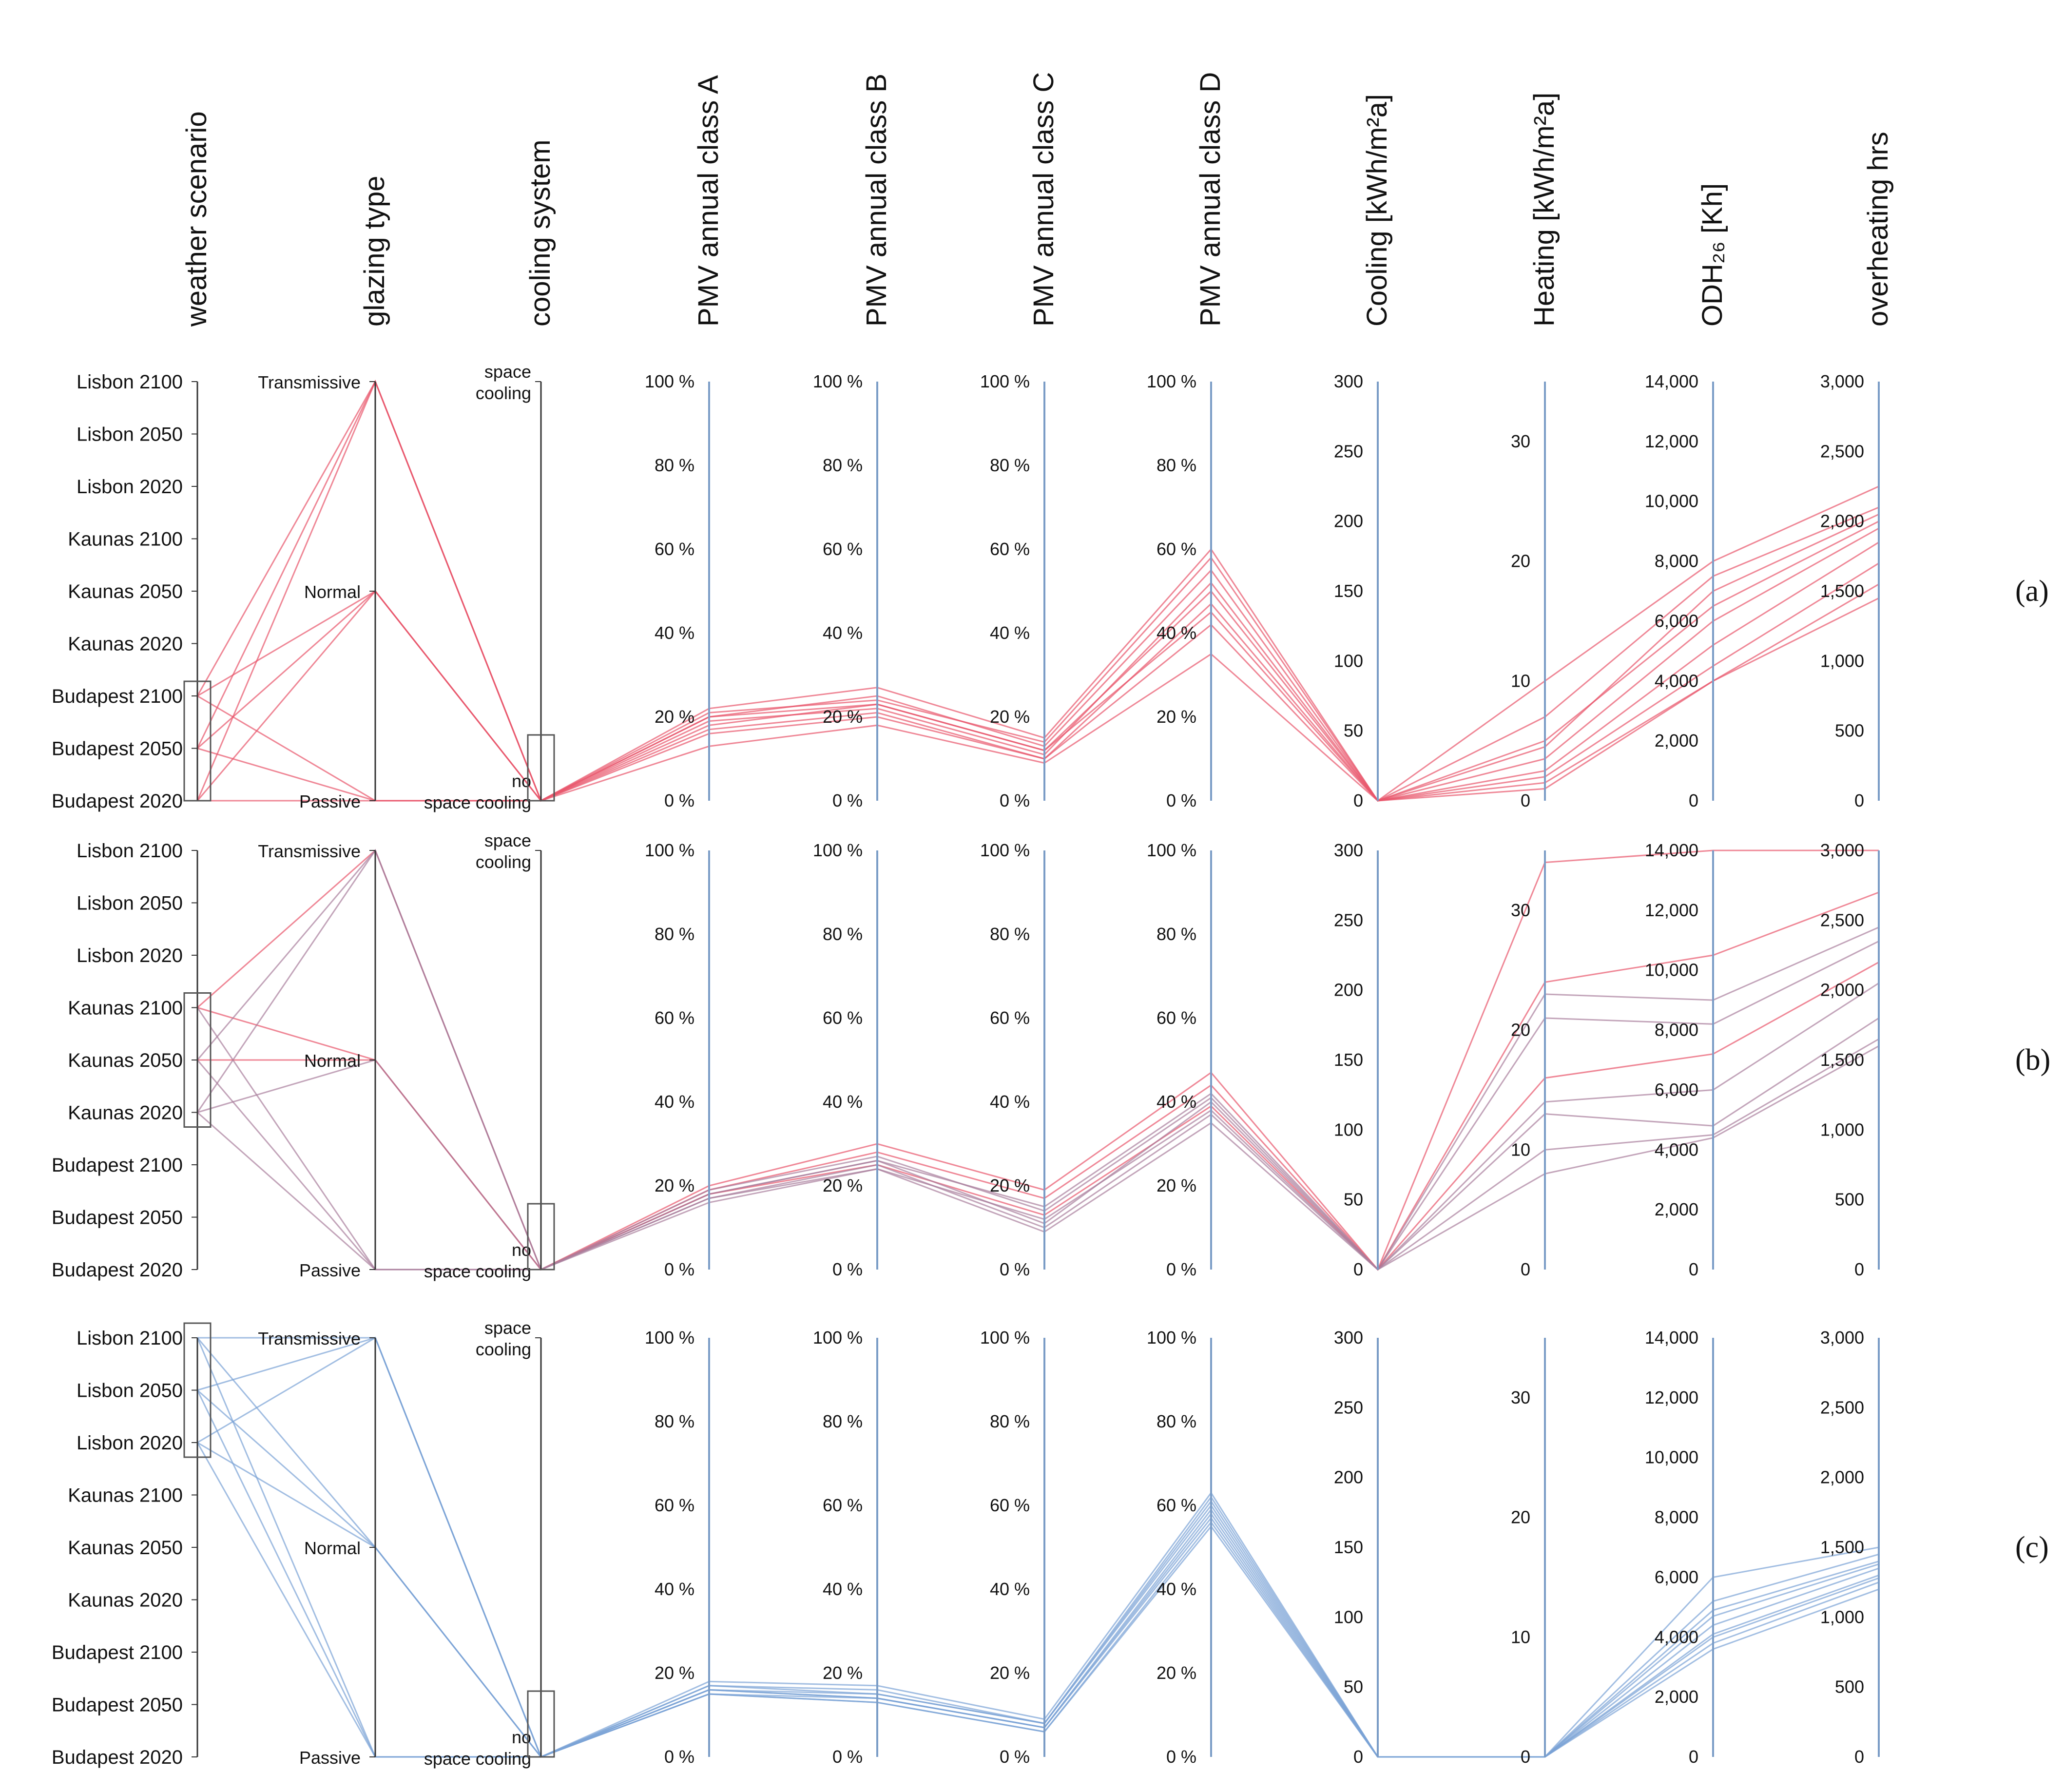 The width and height of the screenshot is (2063, 1792). Describe the element at coordinates (845, 1059) in the screenshot. I see `axis-pmv-b: 0 % 20 % 40 % 60 % 80 % 100 %` at that location.